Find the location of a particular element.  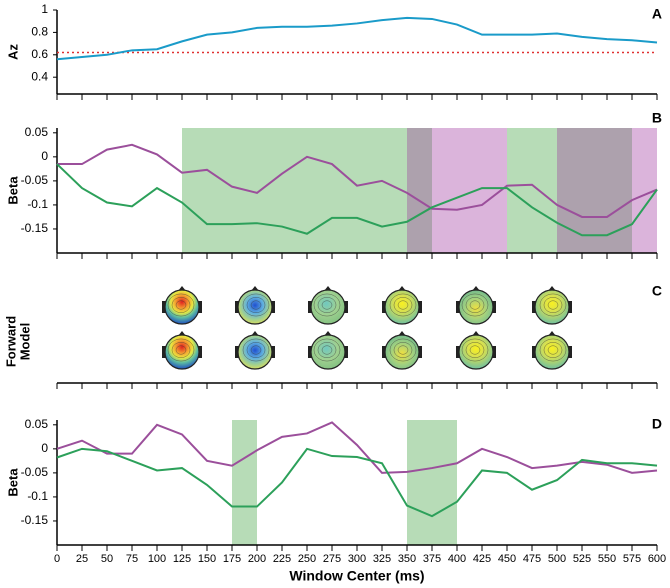

y-tick-label: 0.8 is located at coordinates (39, 32).